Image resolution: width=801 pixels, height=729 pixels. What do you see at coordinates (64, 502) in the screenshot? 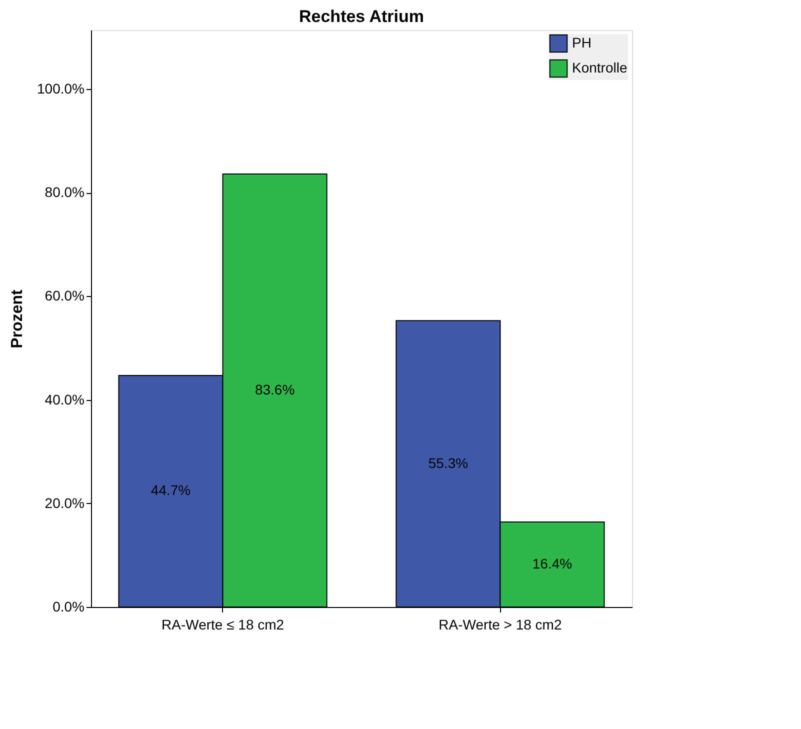
I see `y-tick-label: 20.0%` at bounding box center [64, 502].